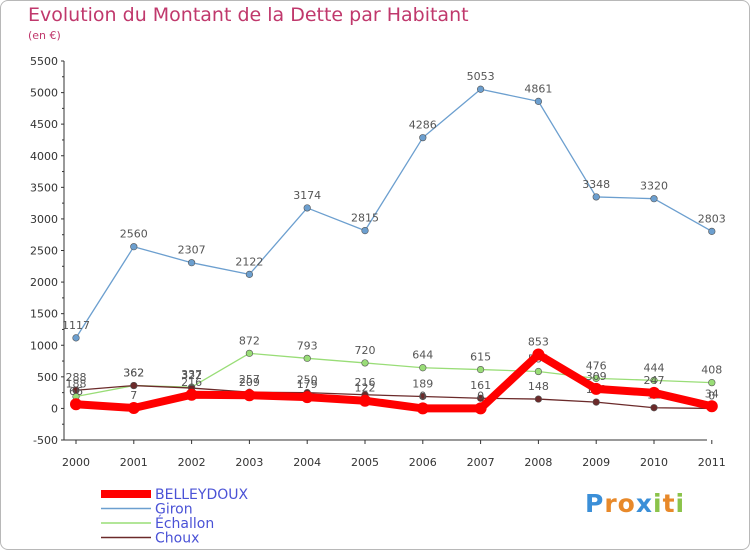  Describe the element at coordinates (711, 370) in the screenshot. I see `data-label: 408` at that location.